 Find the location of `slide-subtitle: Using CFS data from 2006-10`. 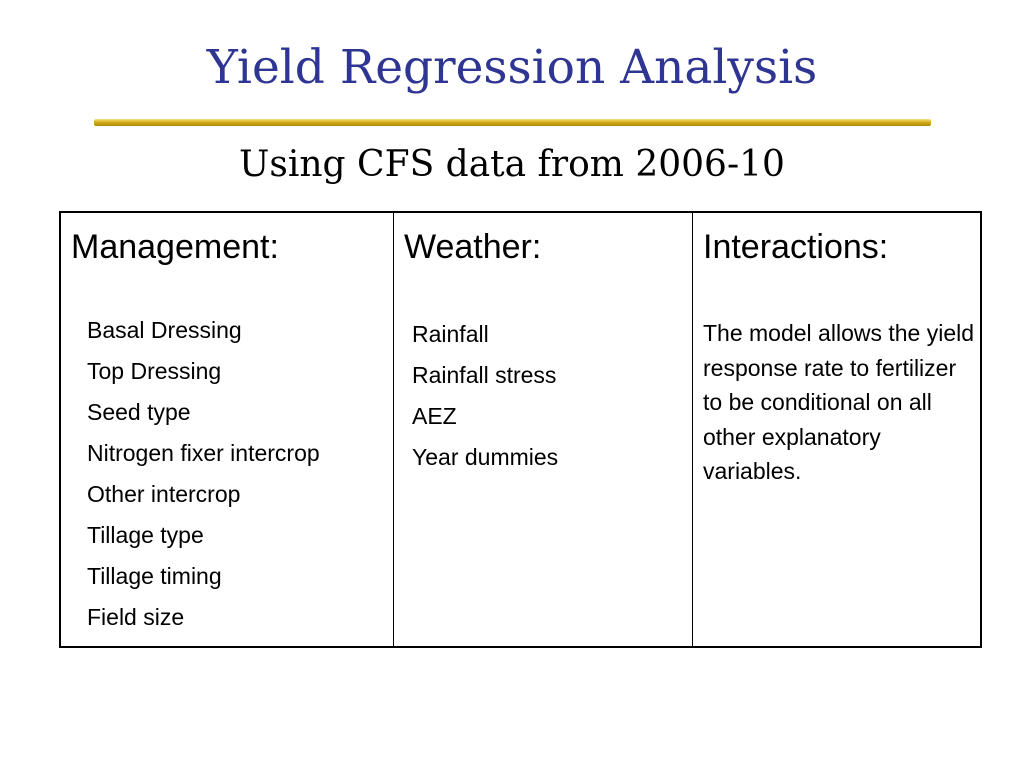

slide-subtitle: Using CFS data from 2006-10 is located at coordinates (512, 164).